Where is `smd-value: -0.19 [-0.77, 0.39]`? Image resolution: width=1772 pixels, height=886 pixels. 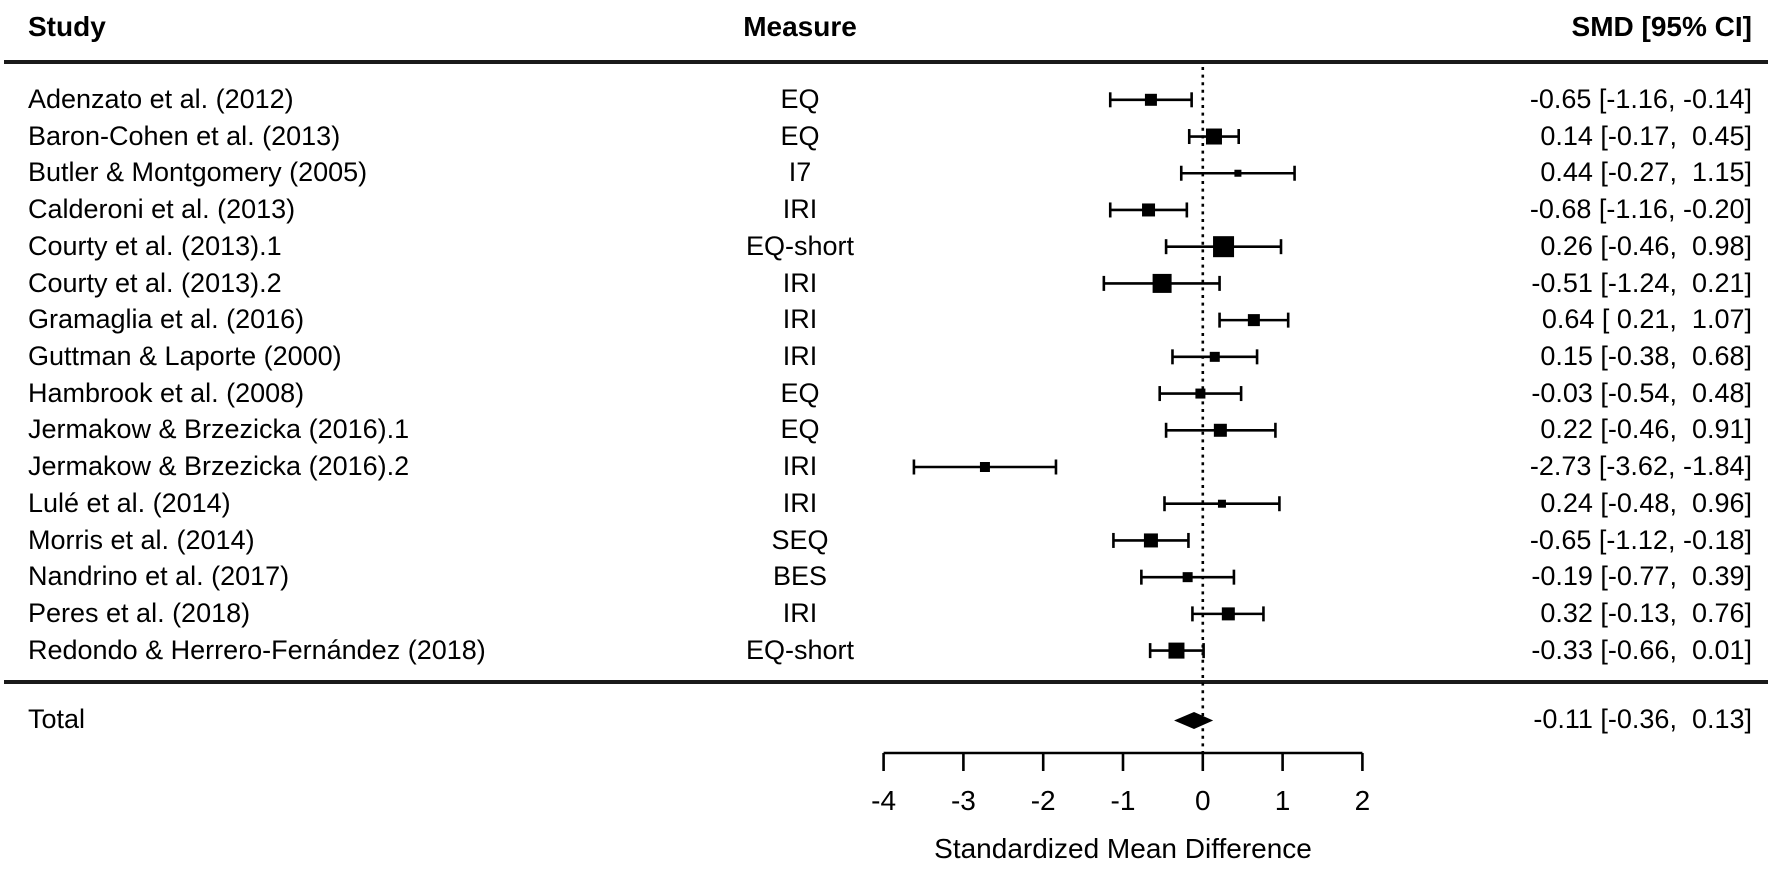 smd-value: -0.19 [-0.77, 0.39] is located at coordinates (1641, 576).